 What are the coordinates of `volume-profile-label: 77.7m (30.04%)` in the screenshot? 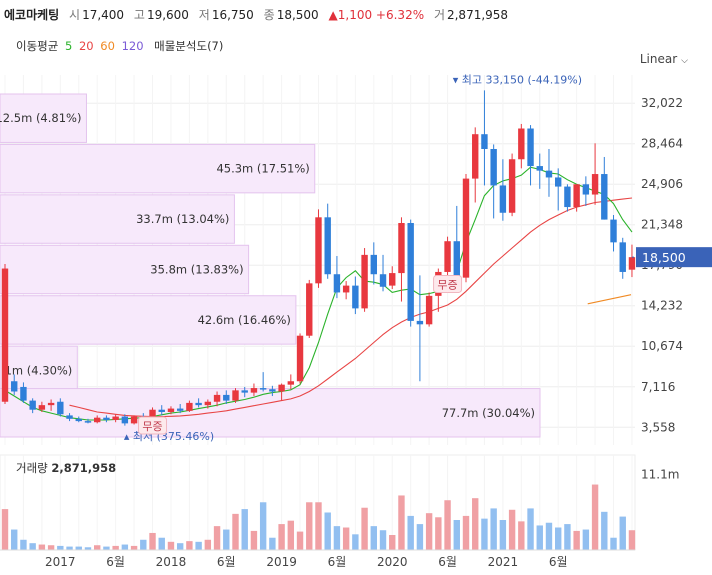 It's located at (488, 413).